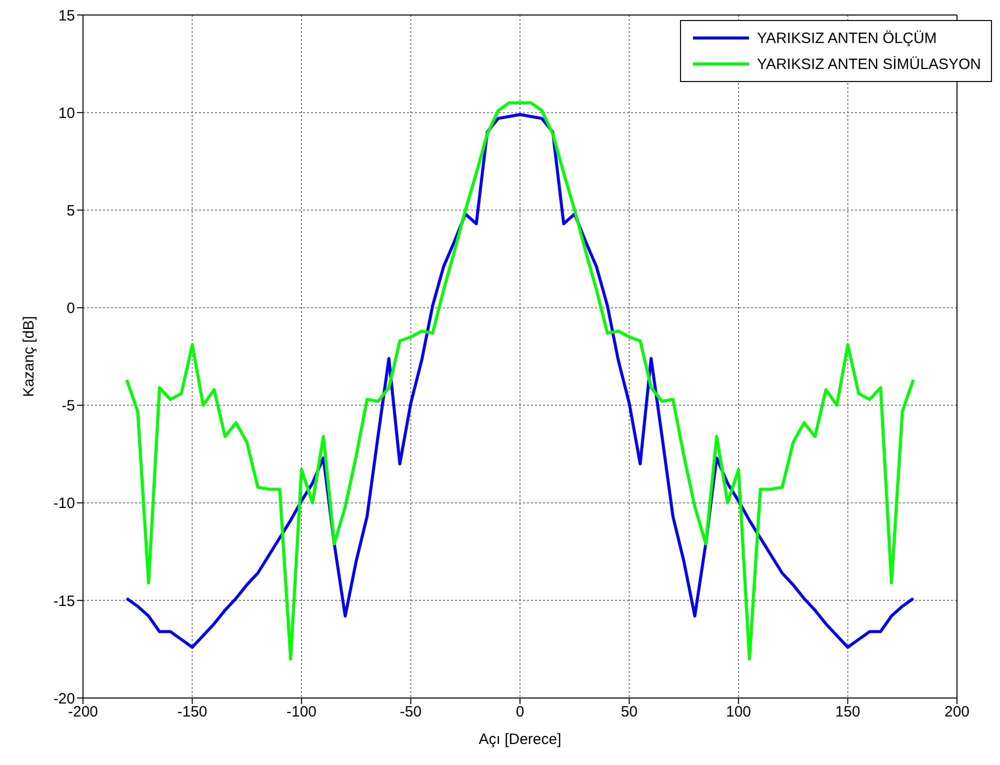 The height and width of the screenshot is (765, 1000). What do you see at coordinates (847, 38) in the screenshot?
I see `legend-label: YARIKSIZ ANTEN ÖLÇÜM` at bounding box center [847, 38].